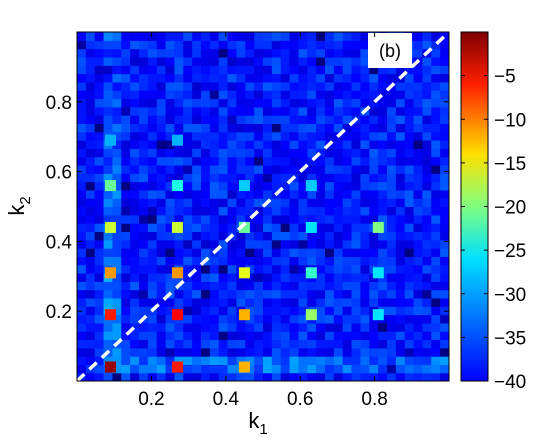  Describe the element at coordinates (59, 173) in the screenshot. I see `y-tick-label: 0.6` at that location.